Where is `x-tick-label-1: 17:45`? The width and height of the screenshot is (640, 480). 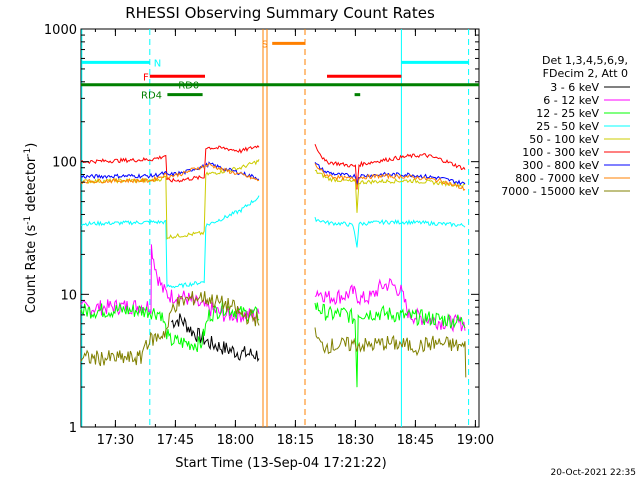
x-tick-label-1: 17:45 is located at coordinates (175, 440).